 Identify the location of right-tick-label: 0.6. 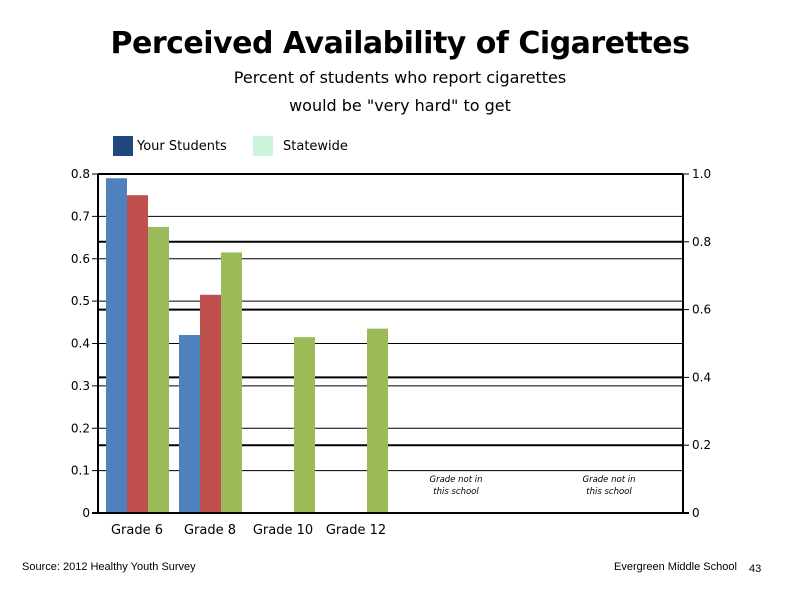
(701, 310).